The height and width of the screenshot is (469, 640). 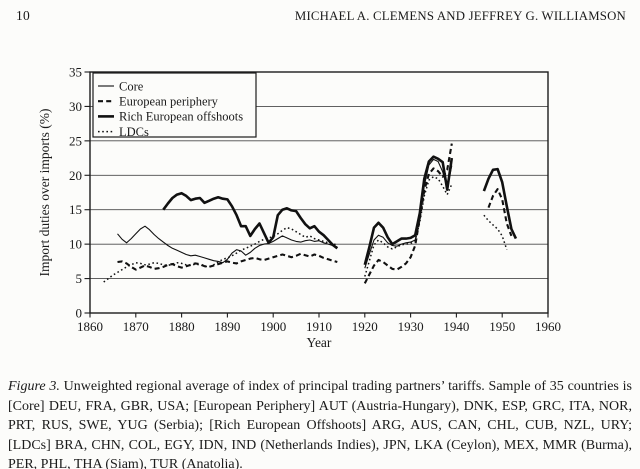 I want to click on y-axis-ticks: 0 5 10 15 20 25 30 35, so click(x=79, y=193).